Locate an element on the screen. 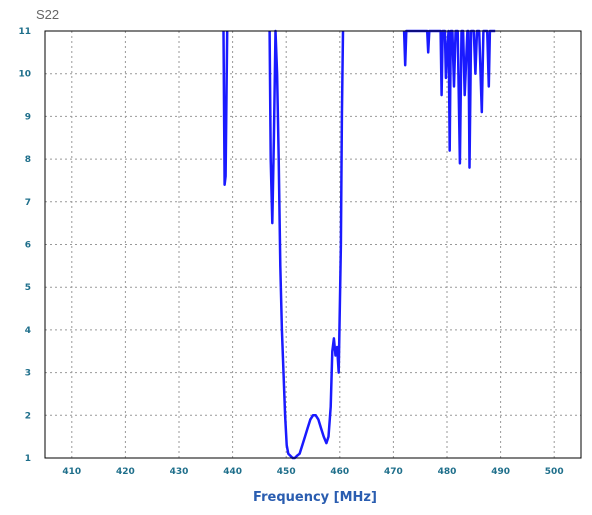  x-tick-label: 500 is located at coordinates (554, 472).